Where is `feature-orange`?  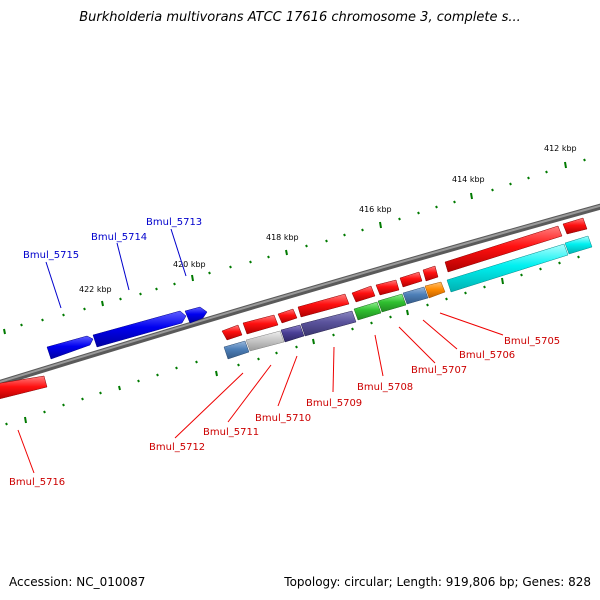 feature-orange is located at coordinates (435, 290).